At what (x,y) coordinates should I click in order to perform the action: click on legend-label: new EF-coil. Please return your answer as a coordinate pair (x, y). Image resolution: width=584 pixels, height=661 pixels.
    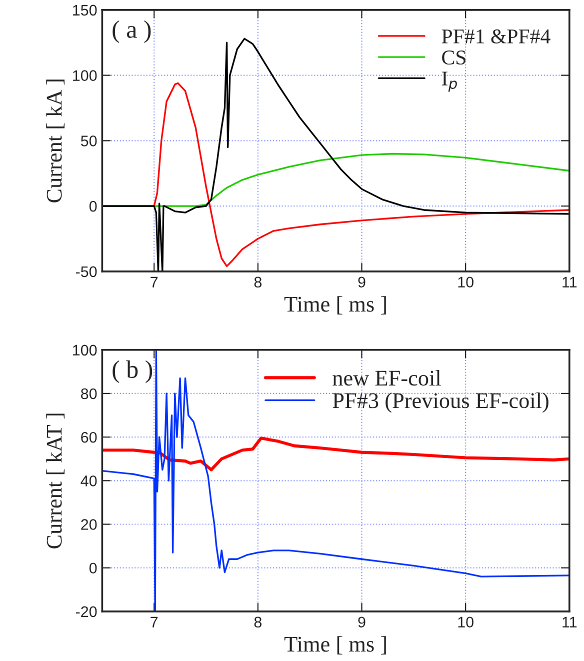
    Looking at the image, I should click on (386, 378).